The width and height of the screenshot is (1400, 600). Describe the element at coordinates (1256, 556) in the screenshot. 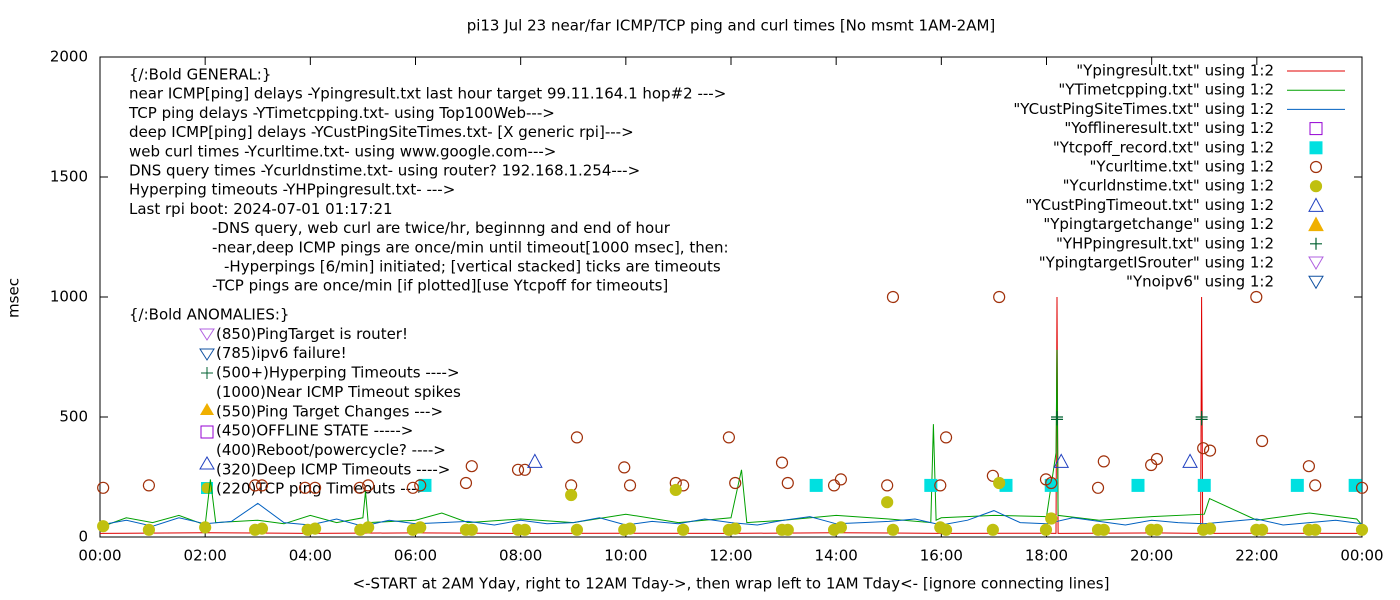

I see `x-tick-label: 22:00` at that location.